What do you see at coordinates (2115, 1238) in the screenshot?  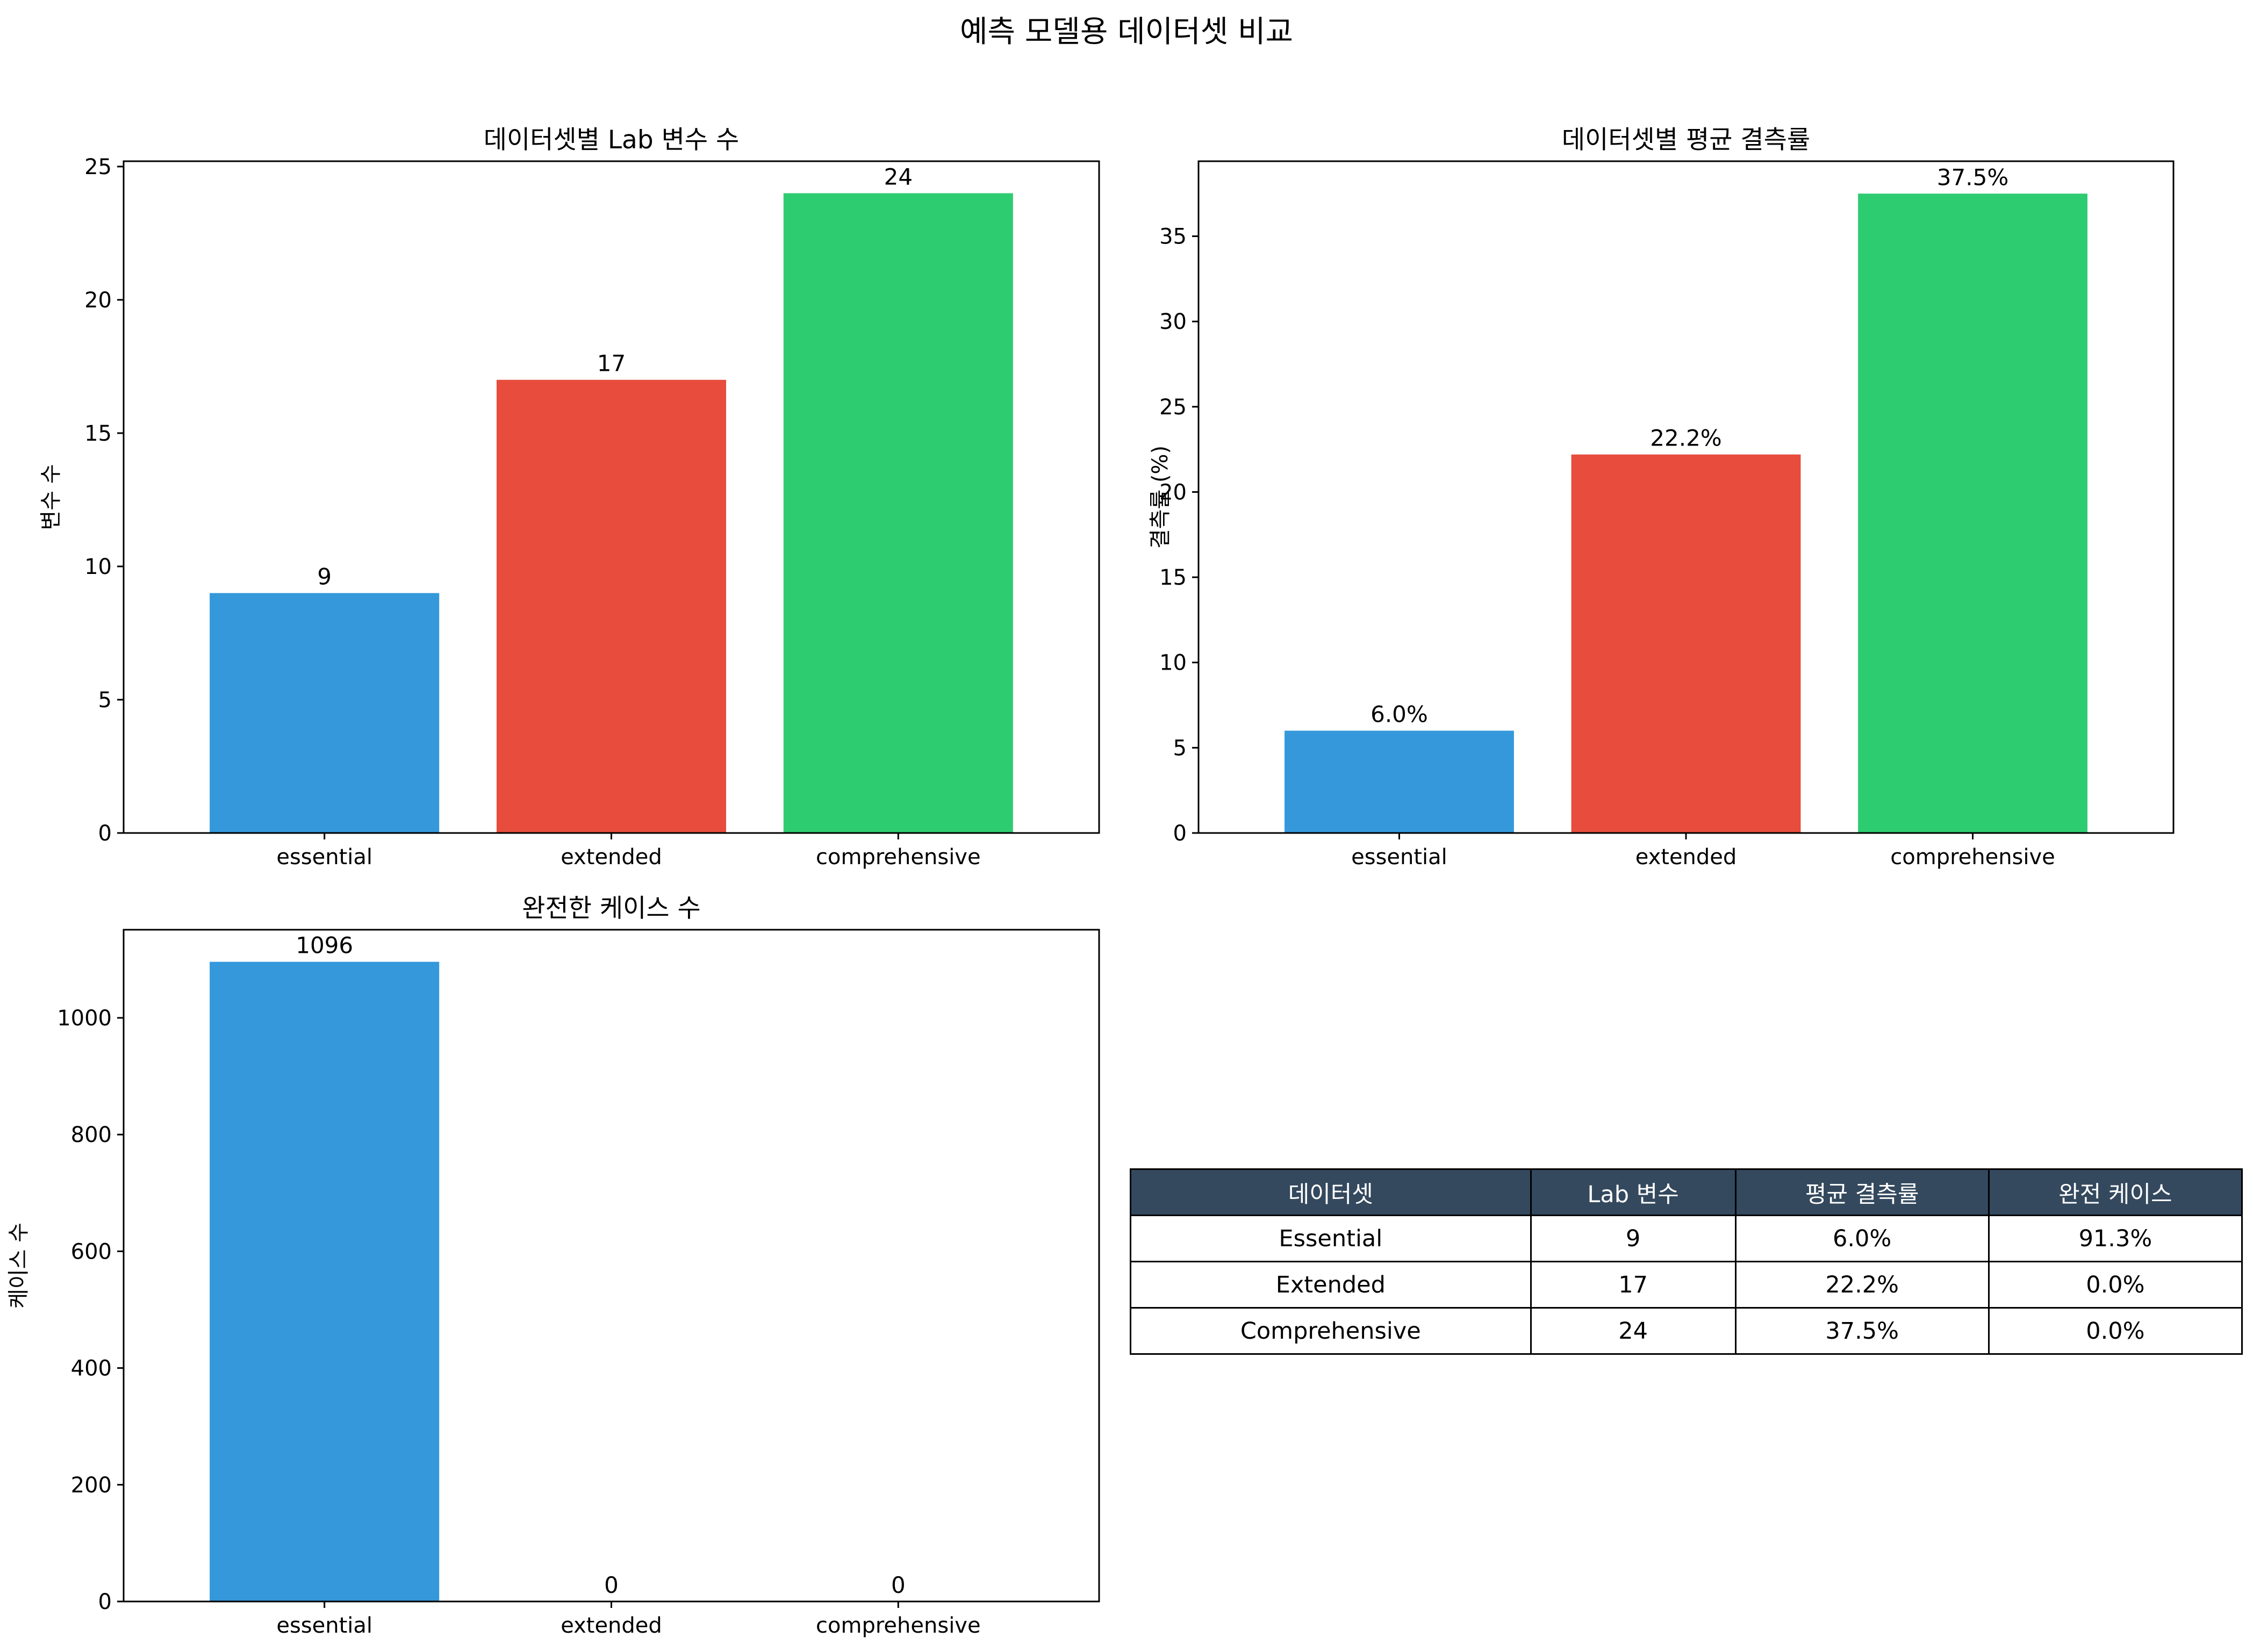 I see `table-cell: 91.3%` at bounding box center [2115, 1238].